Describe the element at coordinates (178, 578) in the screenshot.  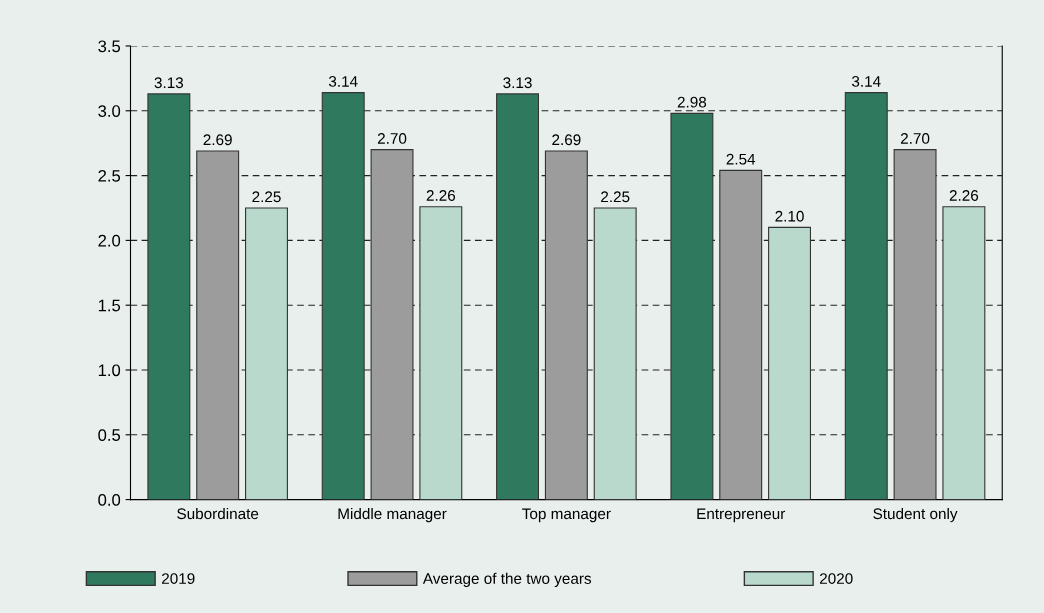
I see `legend-label: 2019` at that location.